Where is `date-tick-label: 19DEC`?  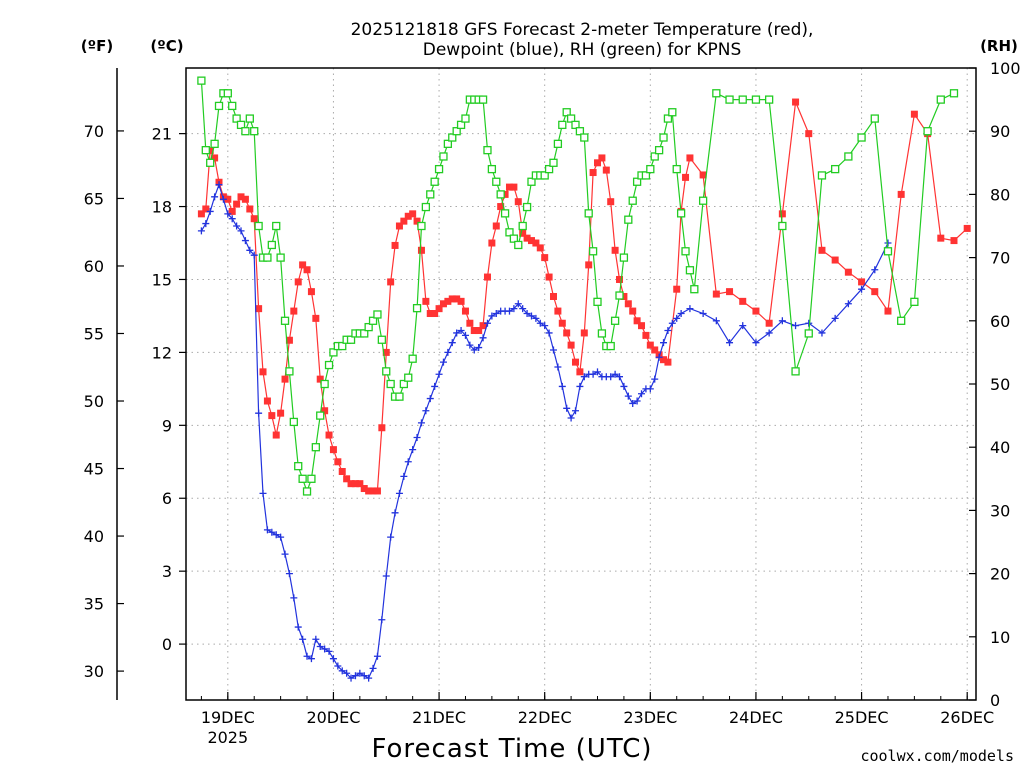 date-tick-label: 19DEC is located at coordinates (228, 717).